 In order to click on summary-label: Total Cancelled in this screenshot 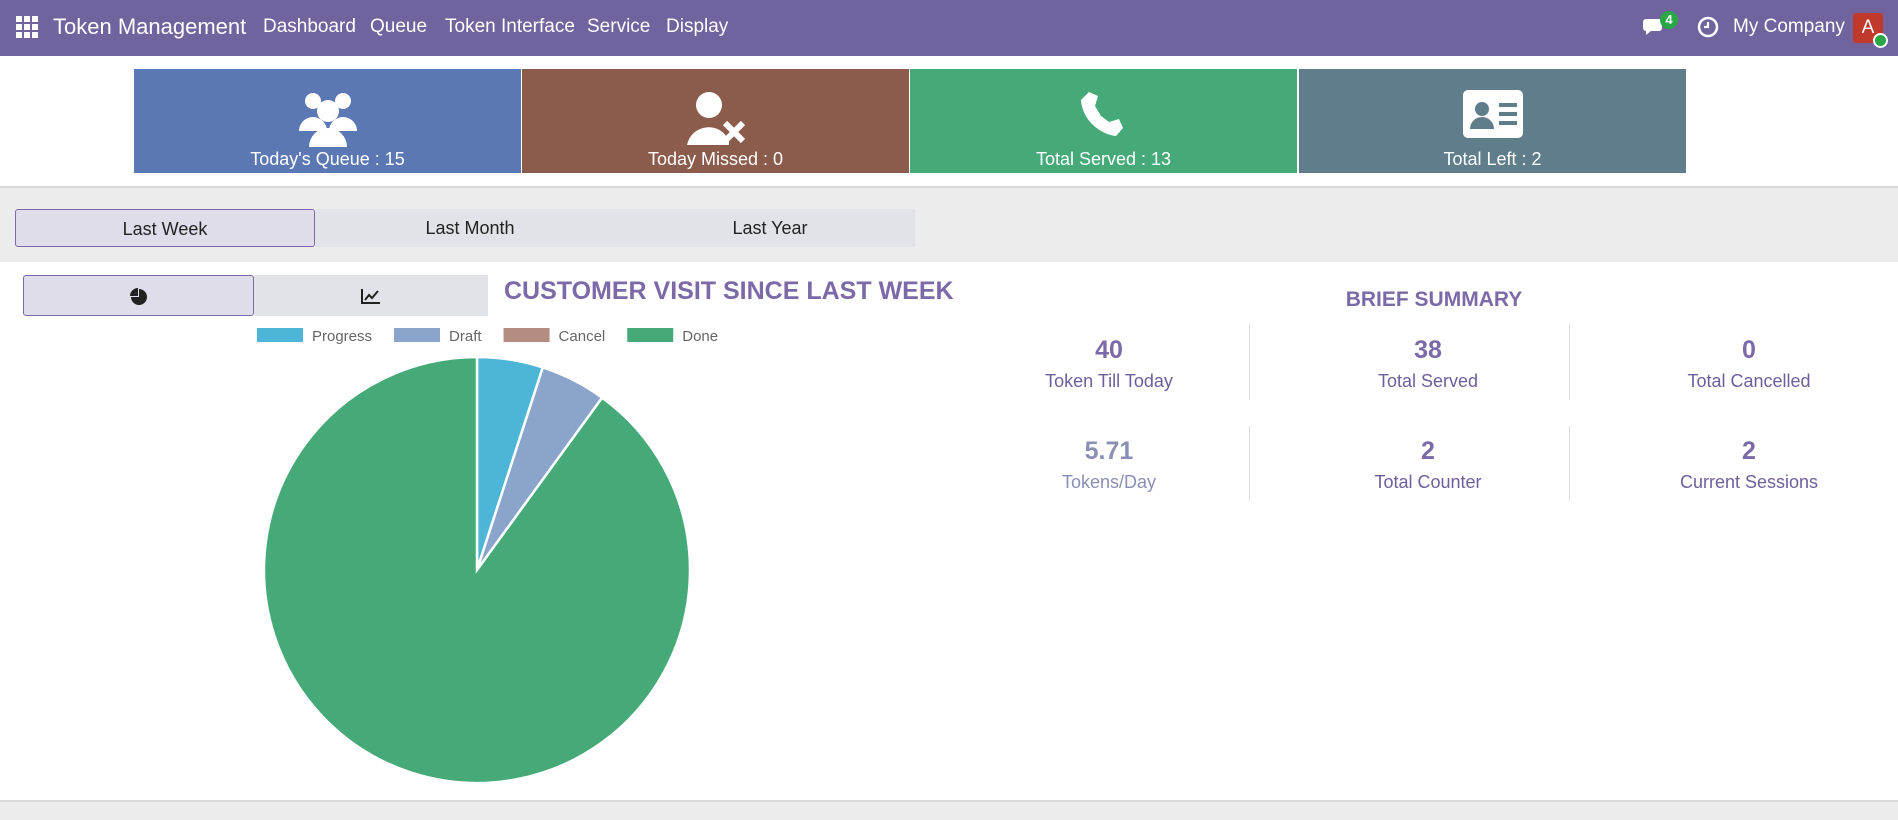, I will do `click(1749, 381)`.